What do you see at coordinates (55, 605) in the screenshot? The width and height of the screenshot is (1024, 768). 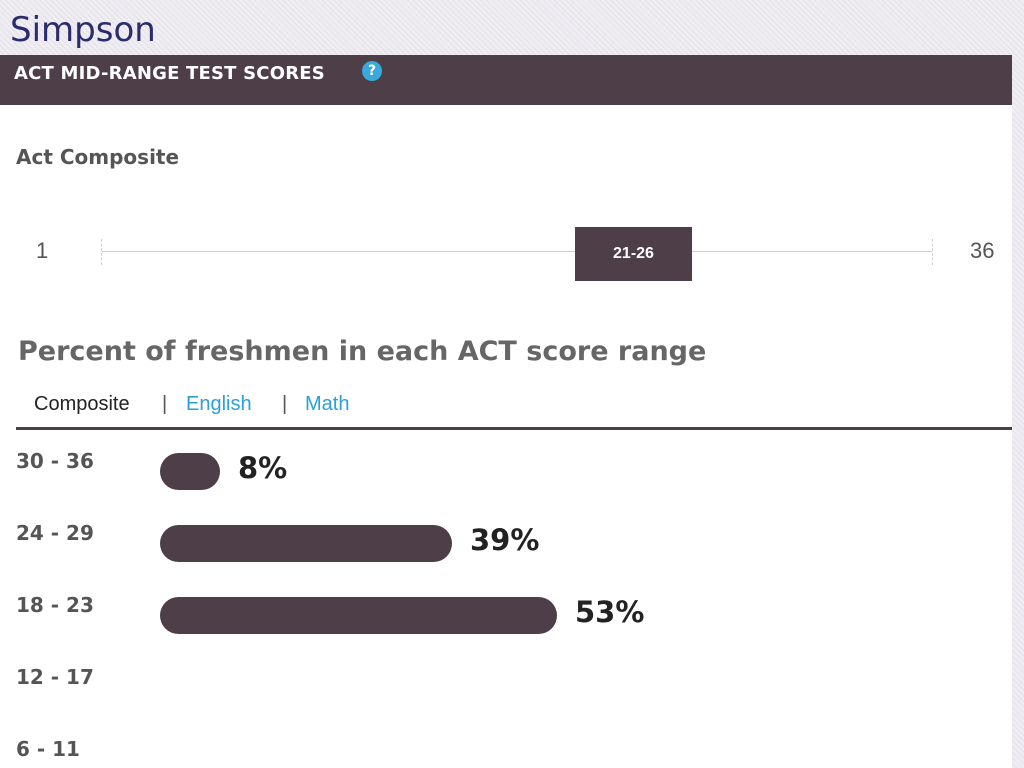 I see `category-label: 18 - 23` at bounding box center [55, 605].